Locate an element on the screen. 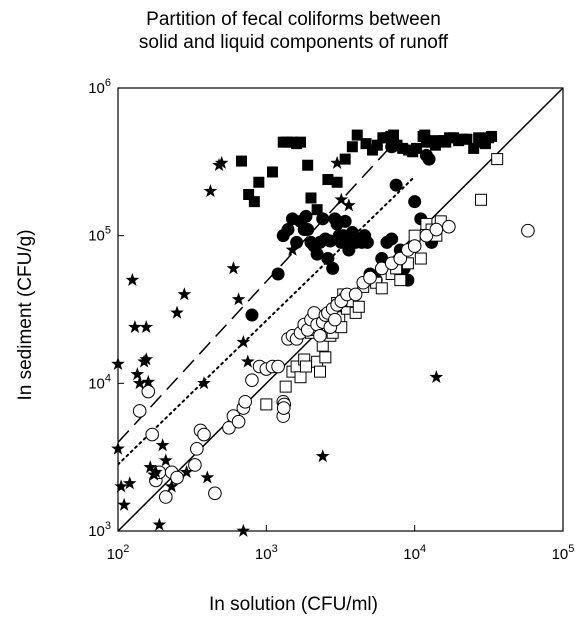 This screenshot has width=587, height=623. y-tick-label: 10⁵ is located at coordinates (99, 235).